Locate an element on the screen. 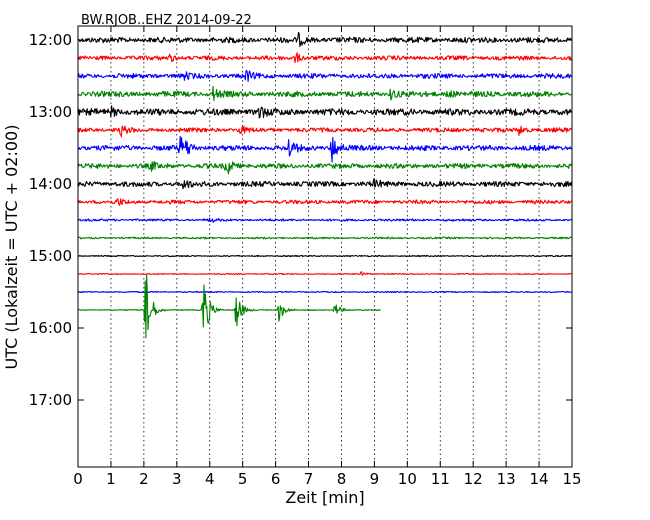 The image size is (650, 520). x-tick-label: 4 is located at coordinates (210, 479).